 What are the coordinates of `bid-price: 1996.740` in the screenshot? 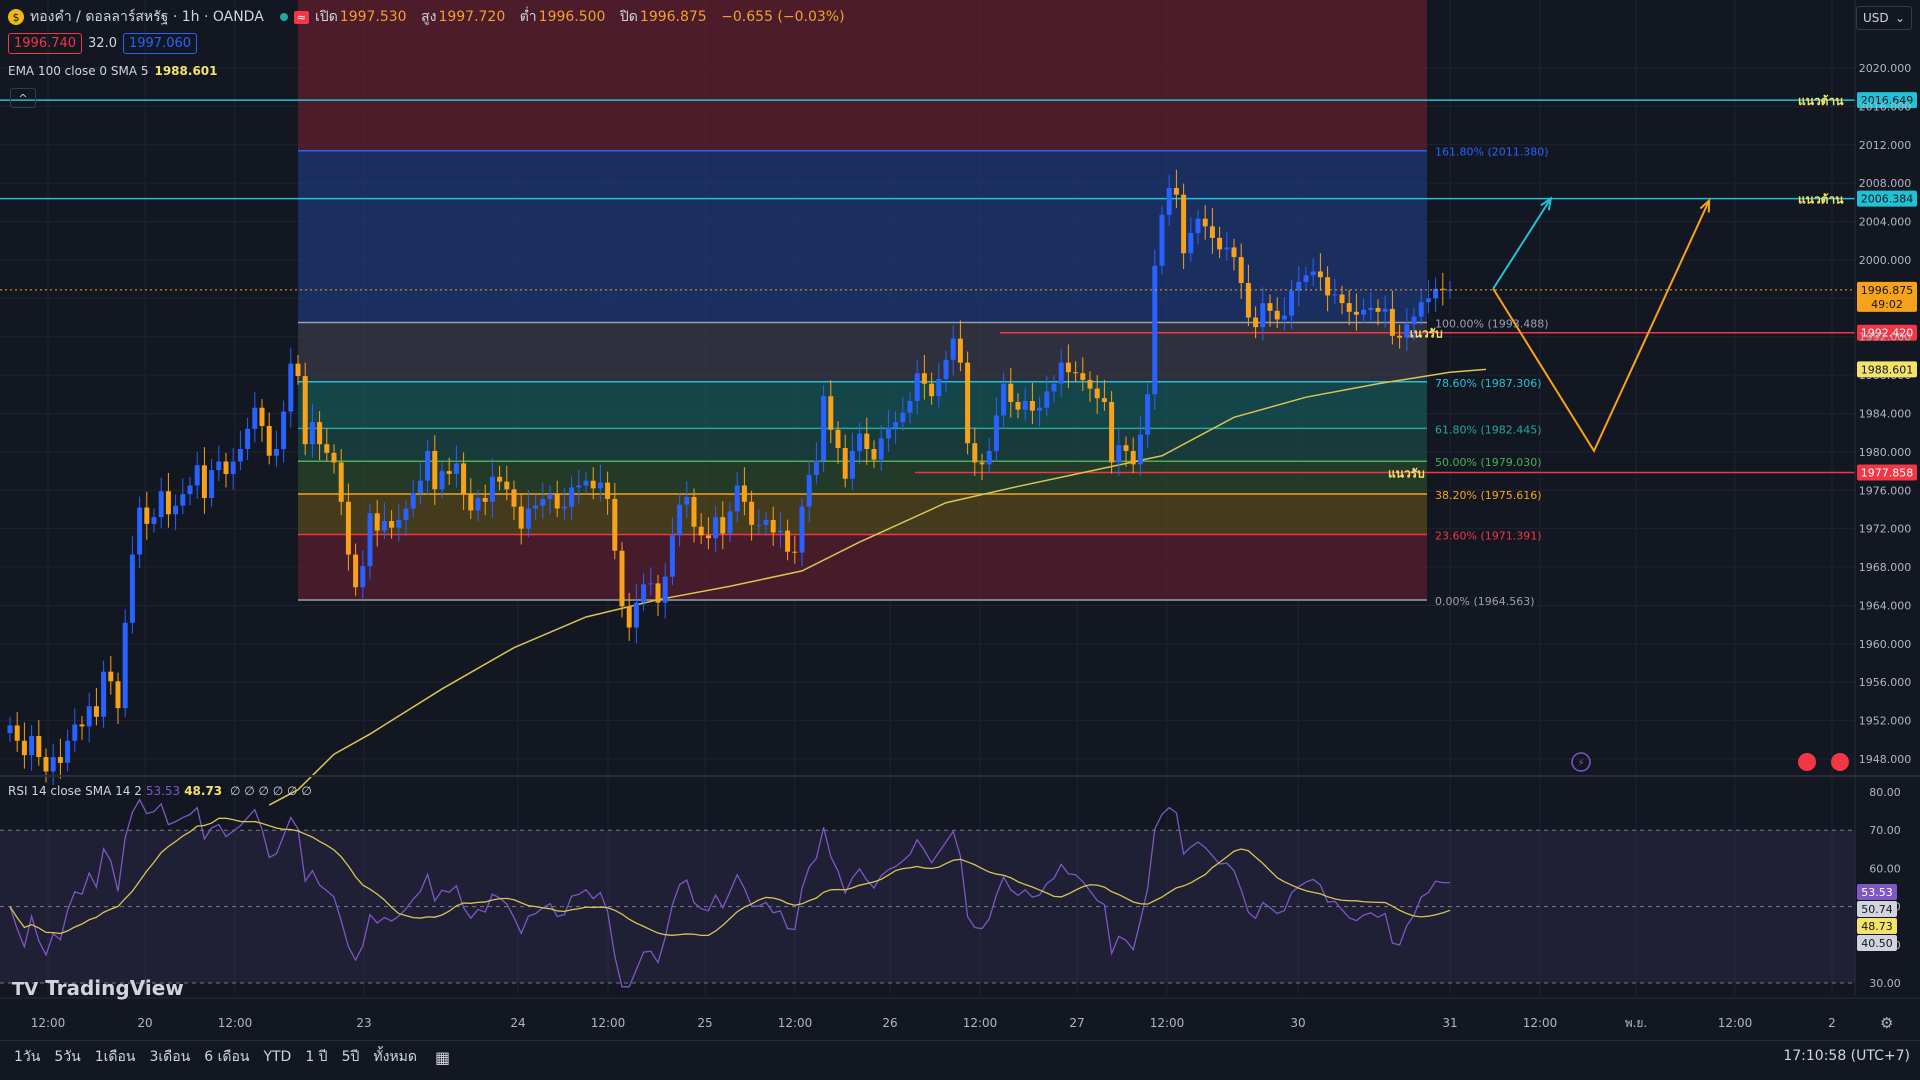 It's located at (45, 43).